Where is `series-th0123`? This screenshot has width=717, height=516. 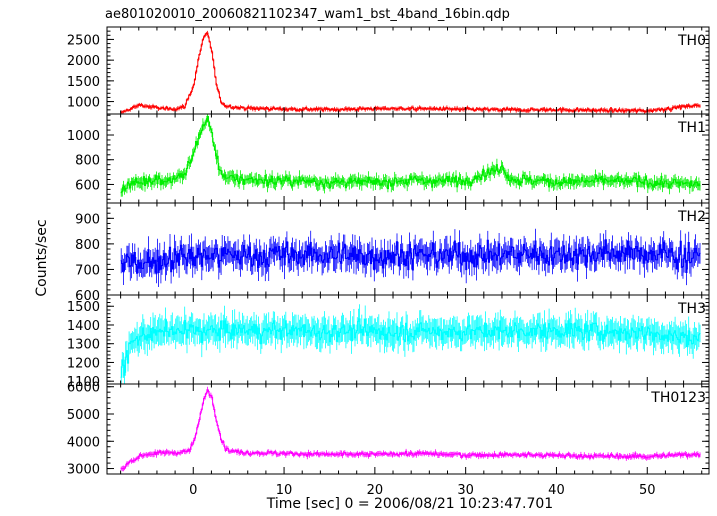
series-th0123 is located at coordinates (410, 429).